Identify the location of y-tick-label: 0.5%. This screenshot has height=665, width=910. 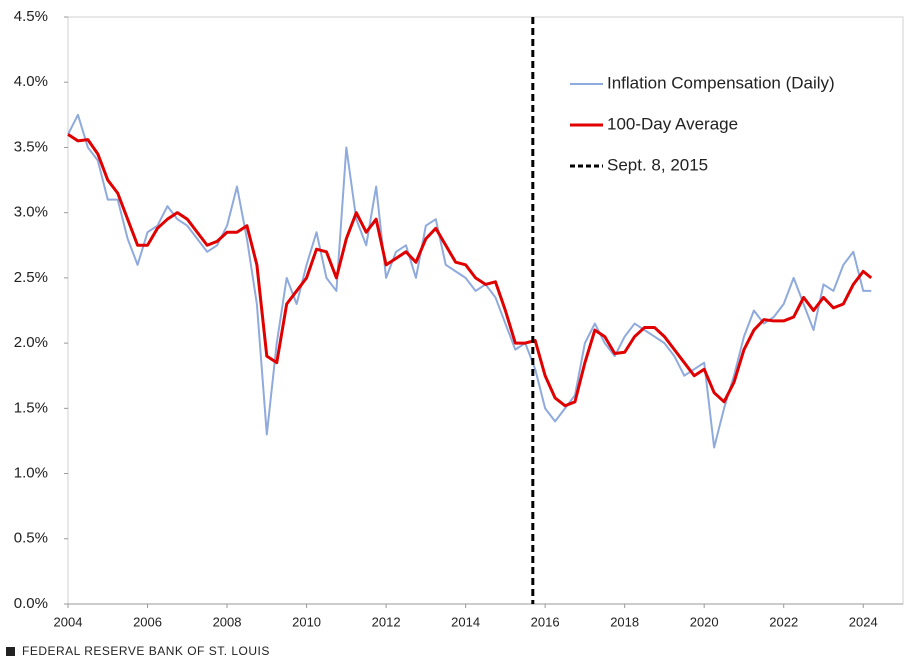
(31, 538).